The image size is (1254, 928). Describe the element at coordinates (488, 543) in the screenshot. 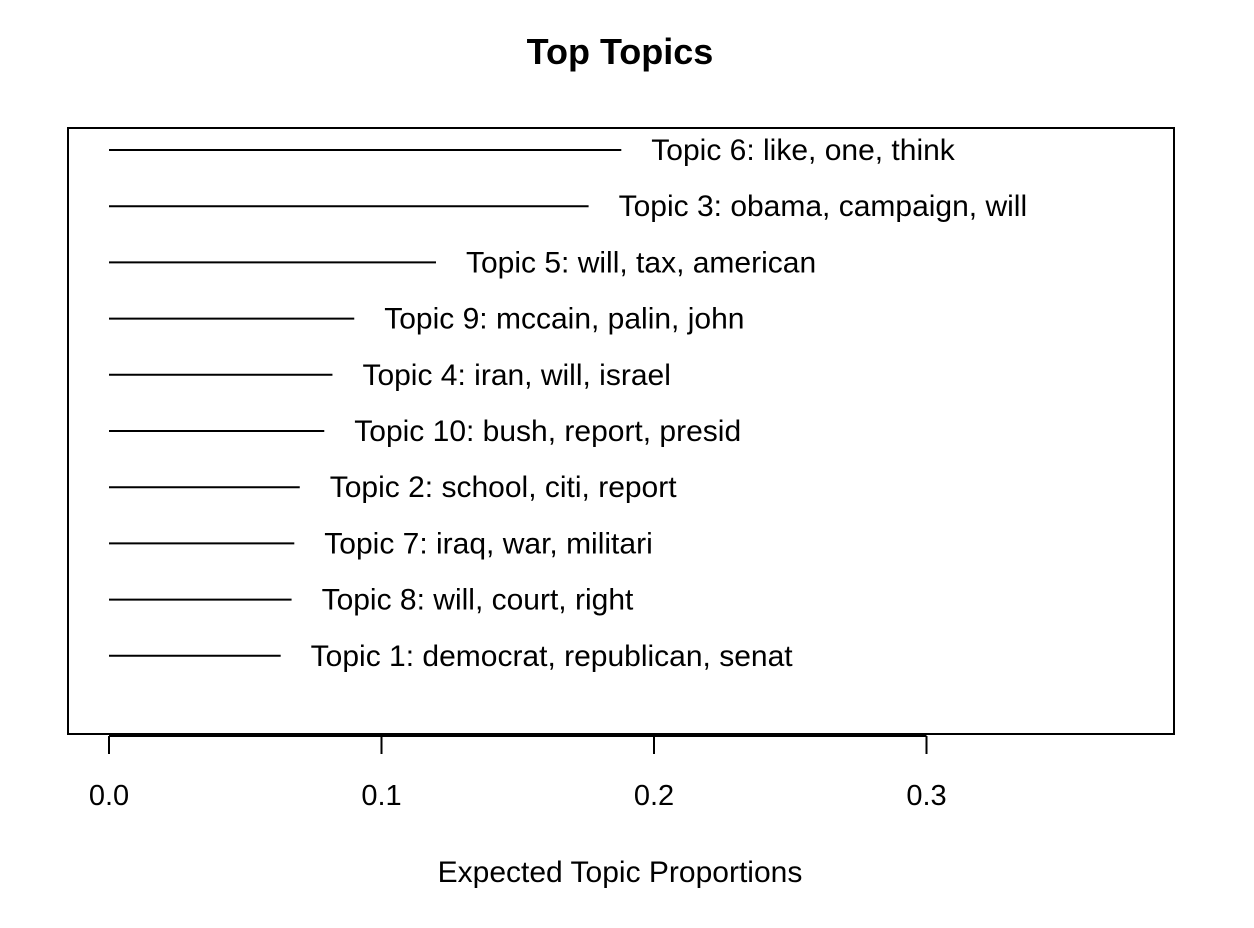

I see `topic-label: Topic 7: iraq, war, militari` at that location.